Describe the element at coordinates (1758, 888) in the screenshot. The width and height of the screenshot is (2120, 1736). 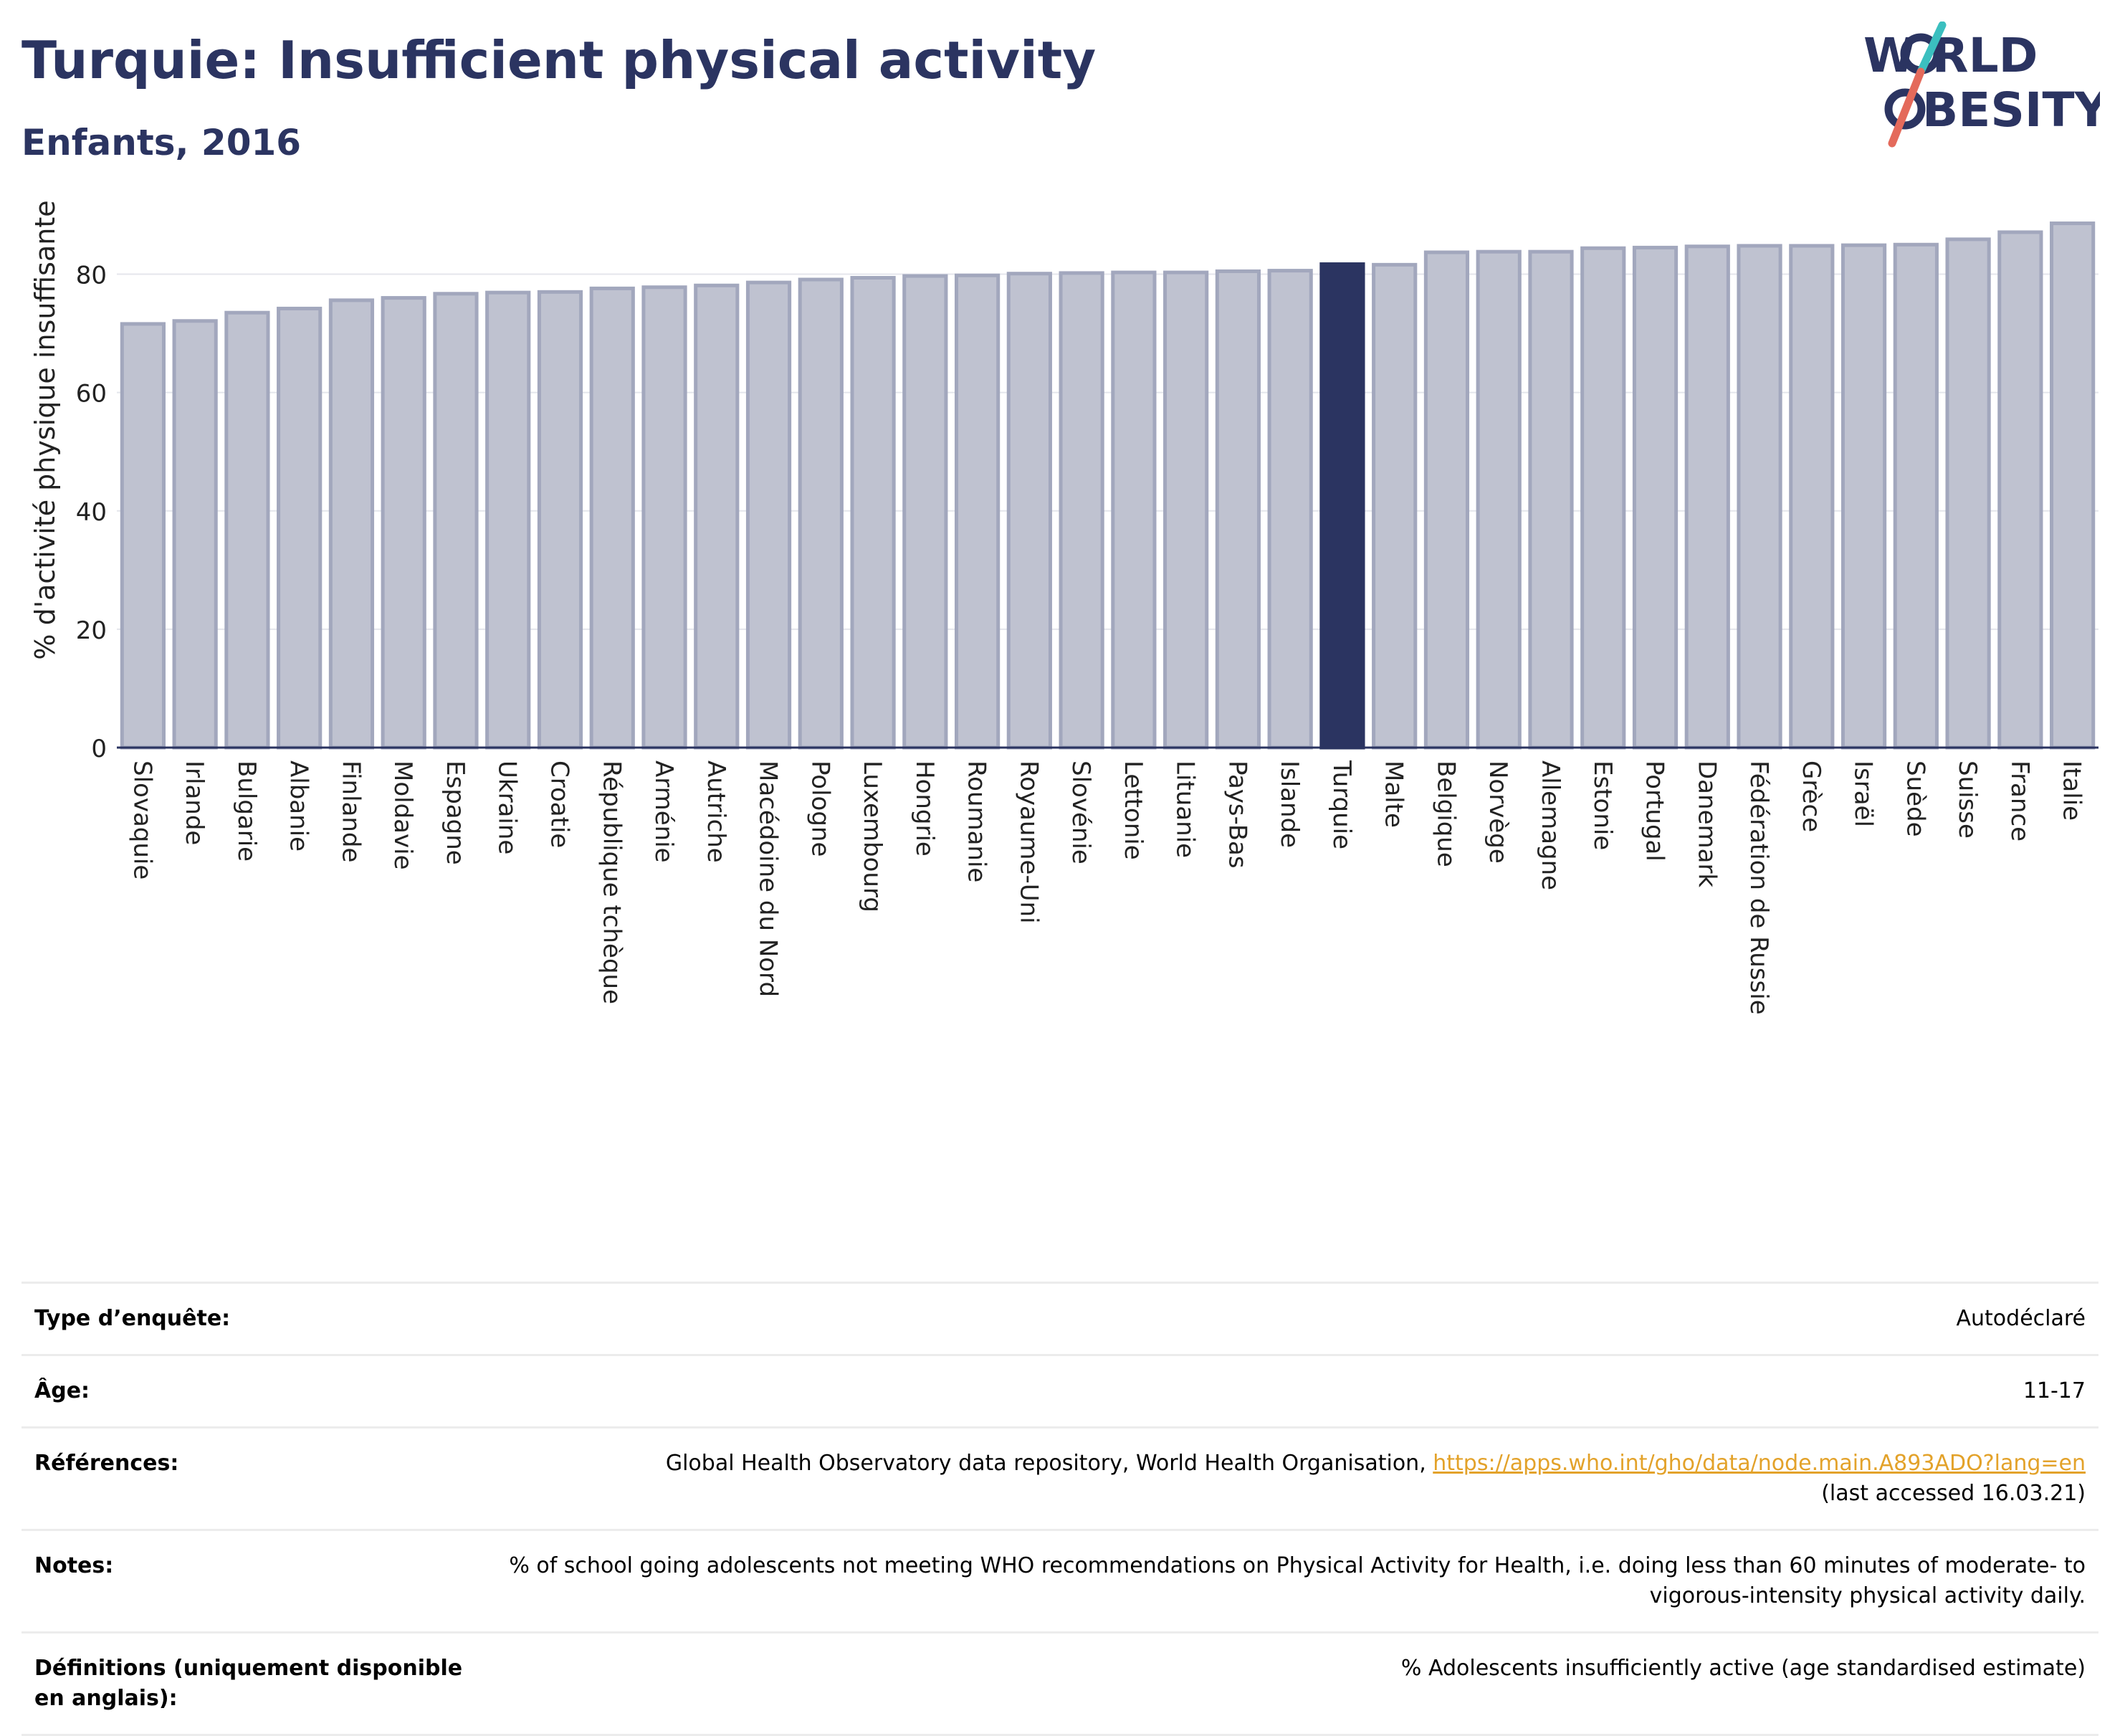
I see `x-tick-label: Fédération de Russie` at that location.